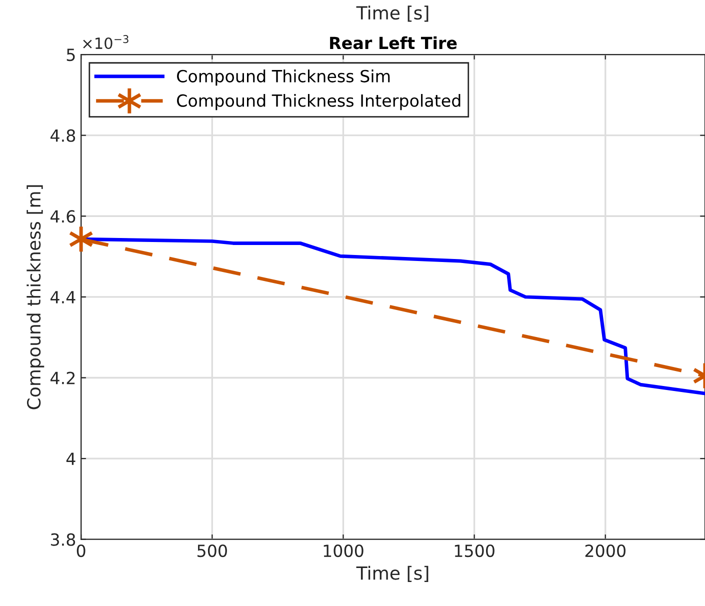 Image resolution: width=705 pixels, height=606 pixels. What do you see at coordinates (35, 297) in the screenshot?
I see `y-axis-title: Compound thickness [m]` at bounding box center [35, 297].